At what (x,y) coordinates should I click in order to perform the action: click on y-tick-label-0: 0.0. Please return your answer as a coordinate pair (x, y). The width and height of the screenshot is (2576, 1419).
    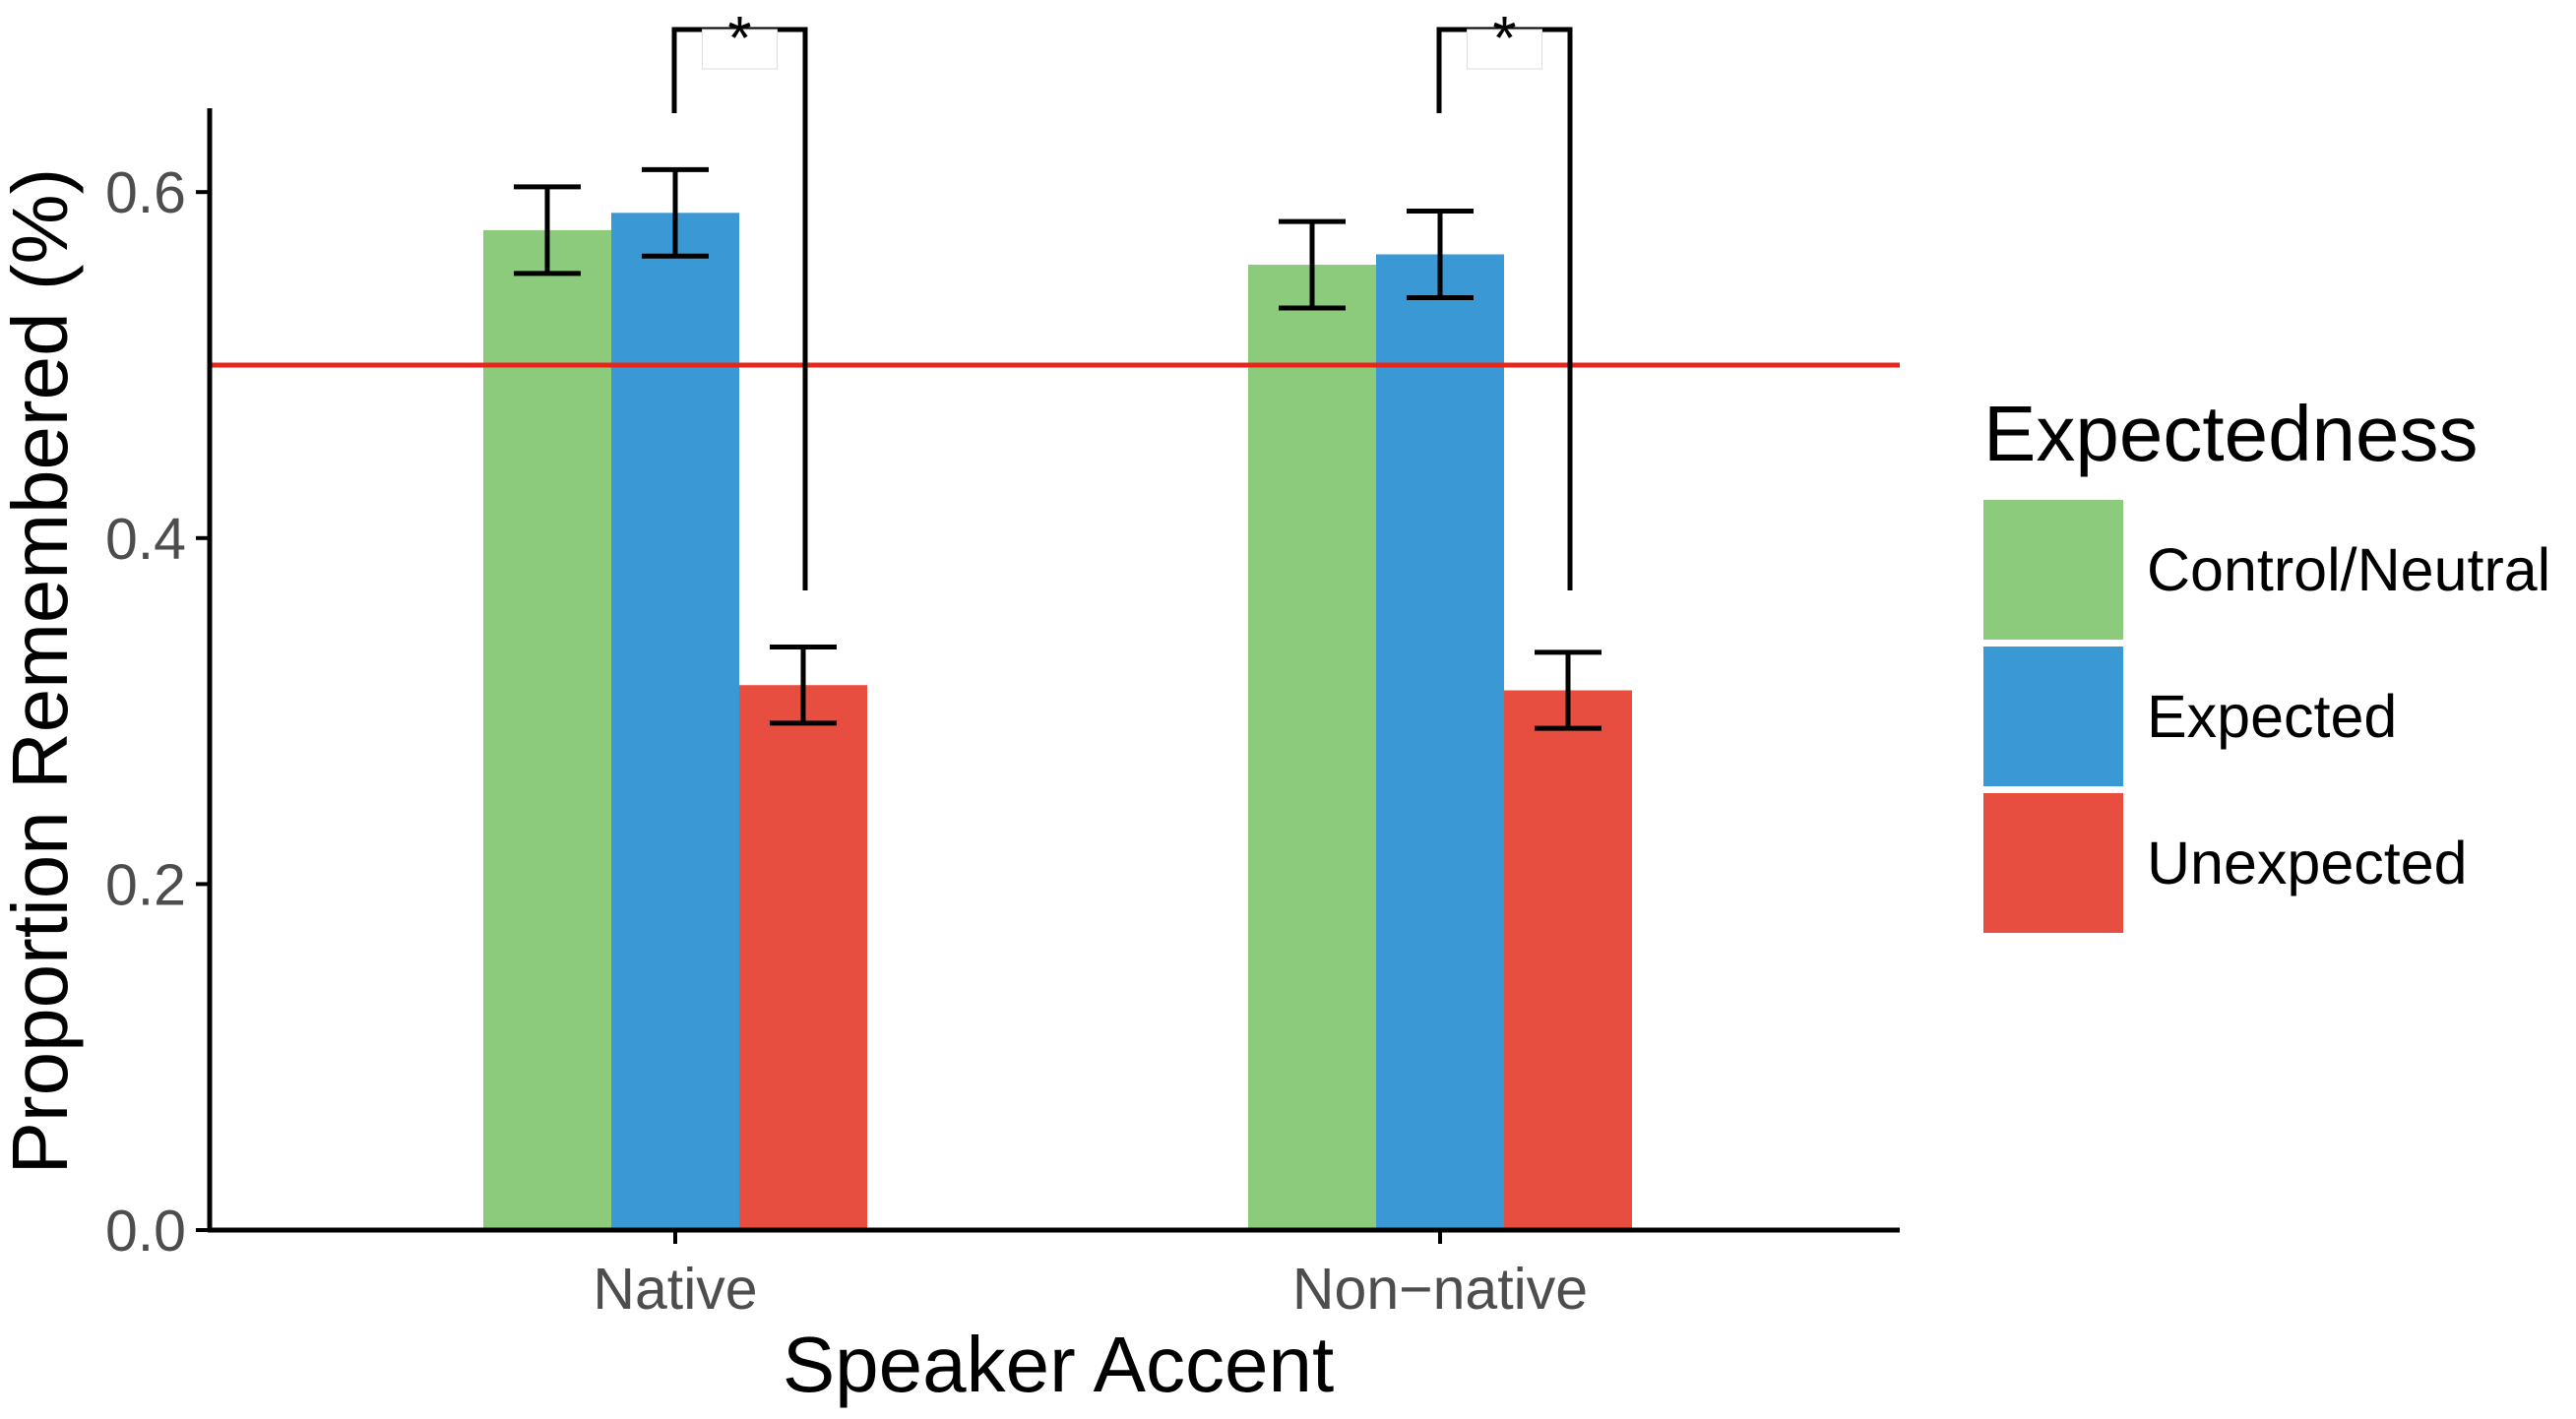
    Looking at the image, I should click on (145, 1232).